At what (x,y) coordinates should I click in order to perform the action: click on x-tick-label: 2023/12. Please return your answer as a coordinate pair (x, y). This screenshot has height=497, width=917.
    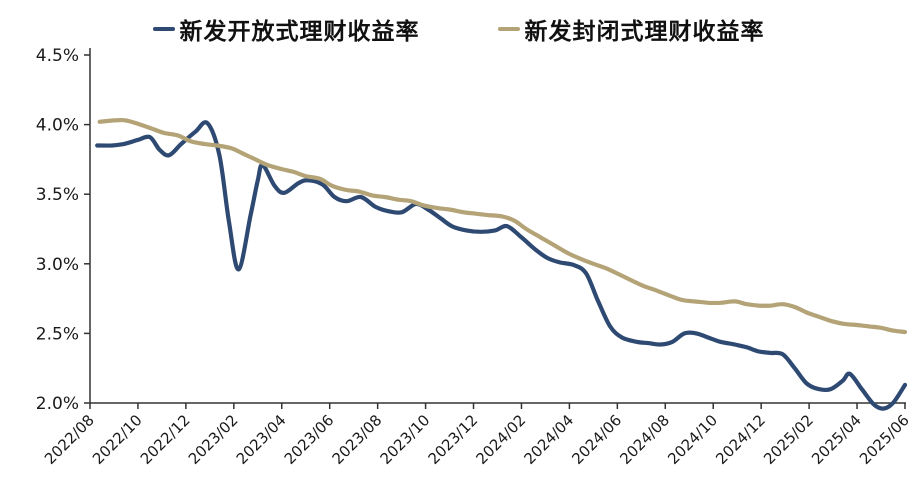
    Looking at the image, I should click on (453, 439).